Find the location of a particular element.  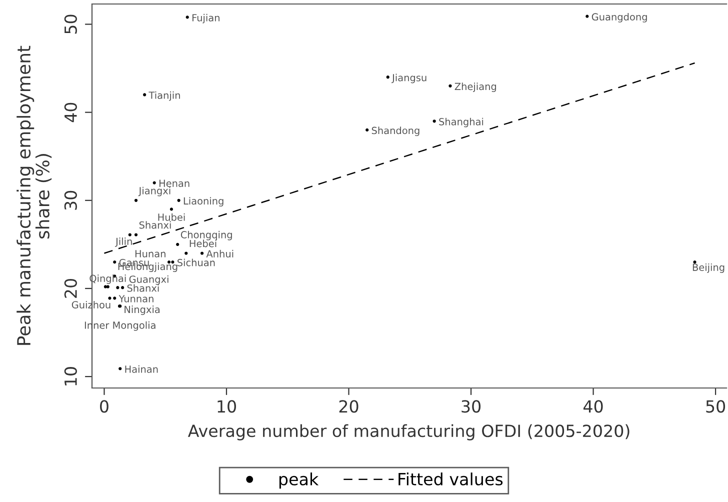

x-tick-label: 0 is located at coordinates (104, 406).